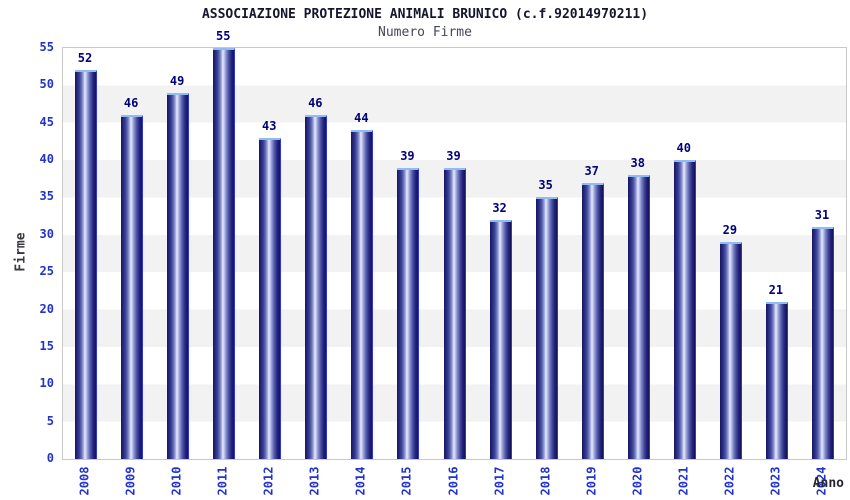 The image size is (850, 500). What do you see at coordinates (684, 309) in the screenshot?
I see `bar-2021` at bounding box center [684, 309].